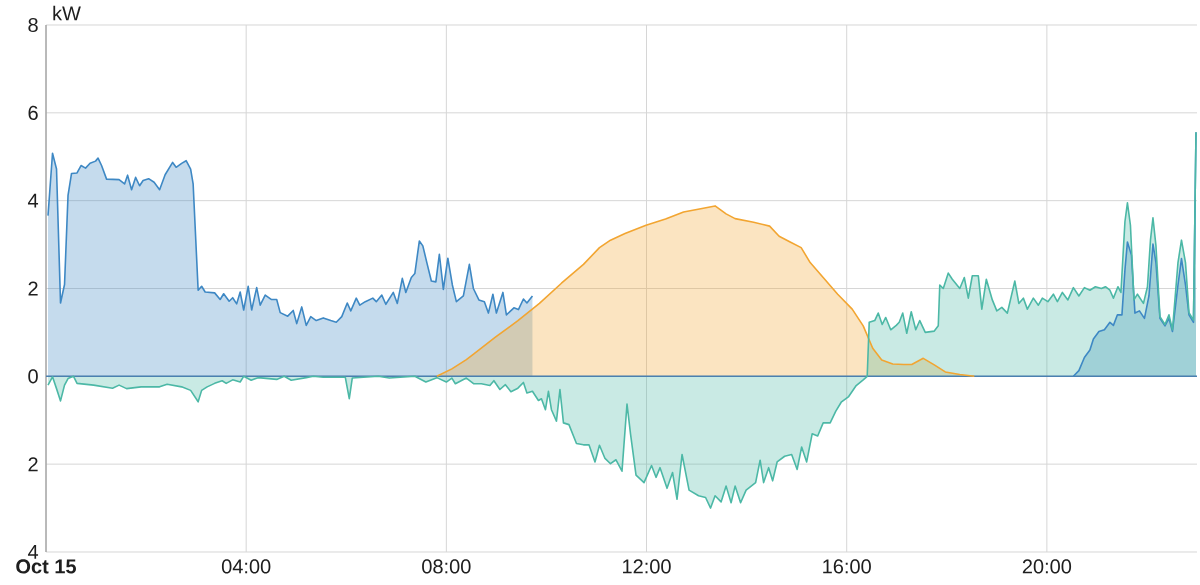 Image resolution: width=1200 pixels, height=585 pixels. What do you see at coordinates (33, 25) in the screenshot?
I see `y-tick-label: 8` at bounding box center [33, 25].